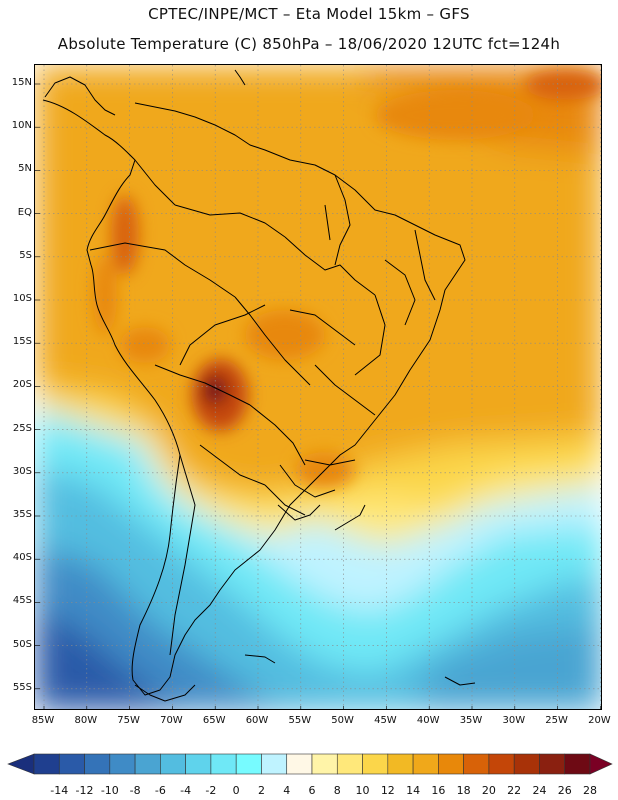 This screenshot has width=618, height=800. What do you see at coordinates (385, 720) in the screenshot?
I see `lon-label: 45W` at bounding box center [385, 720].